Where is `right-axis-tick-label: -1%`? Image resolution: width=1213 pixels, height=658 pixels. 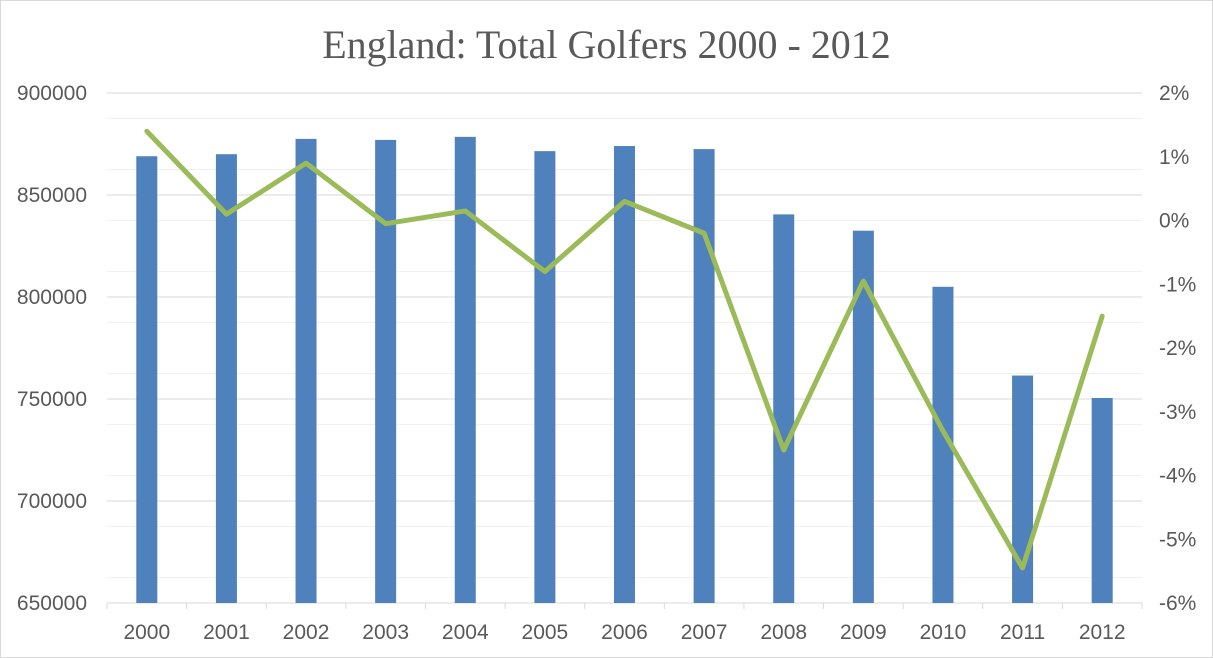 right-axis-tick-label: -1% is located at coordinates (1177, 284).